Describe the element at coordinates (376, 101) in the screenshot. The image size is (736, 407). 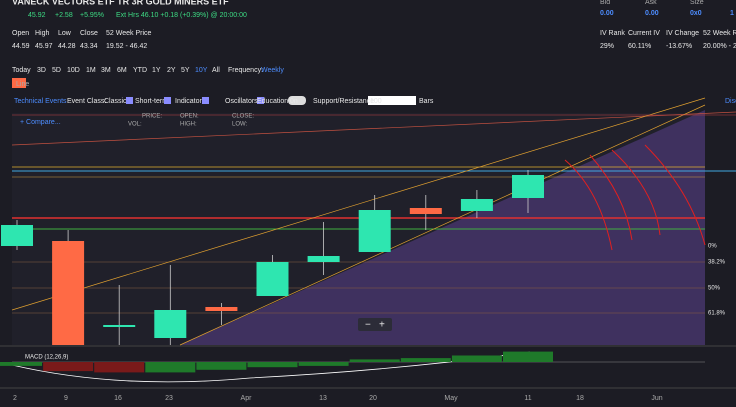
I see `bars-input: 100` at that location.